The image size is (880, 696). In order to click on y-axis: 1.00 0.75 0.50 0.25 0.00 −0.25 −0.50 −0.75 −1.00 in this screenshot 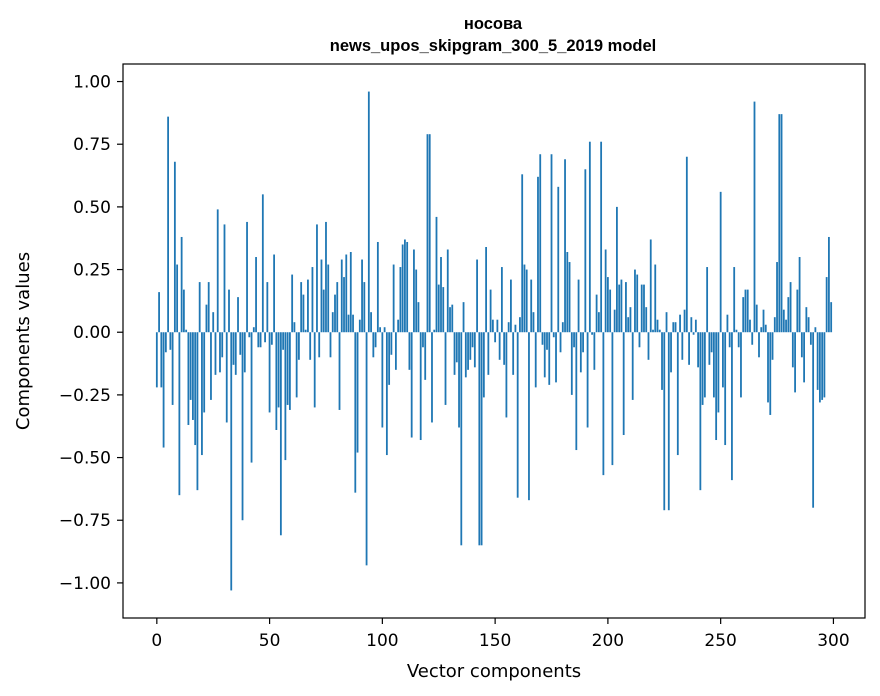, I will do `click(91, 333)`.